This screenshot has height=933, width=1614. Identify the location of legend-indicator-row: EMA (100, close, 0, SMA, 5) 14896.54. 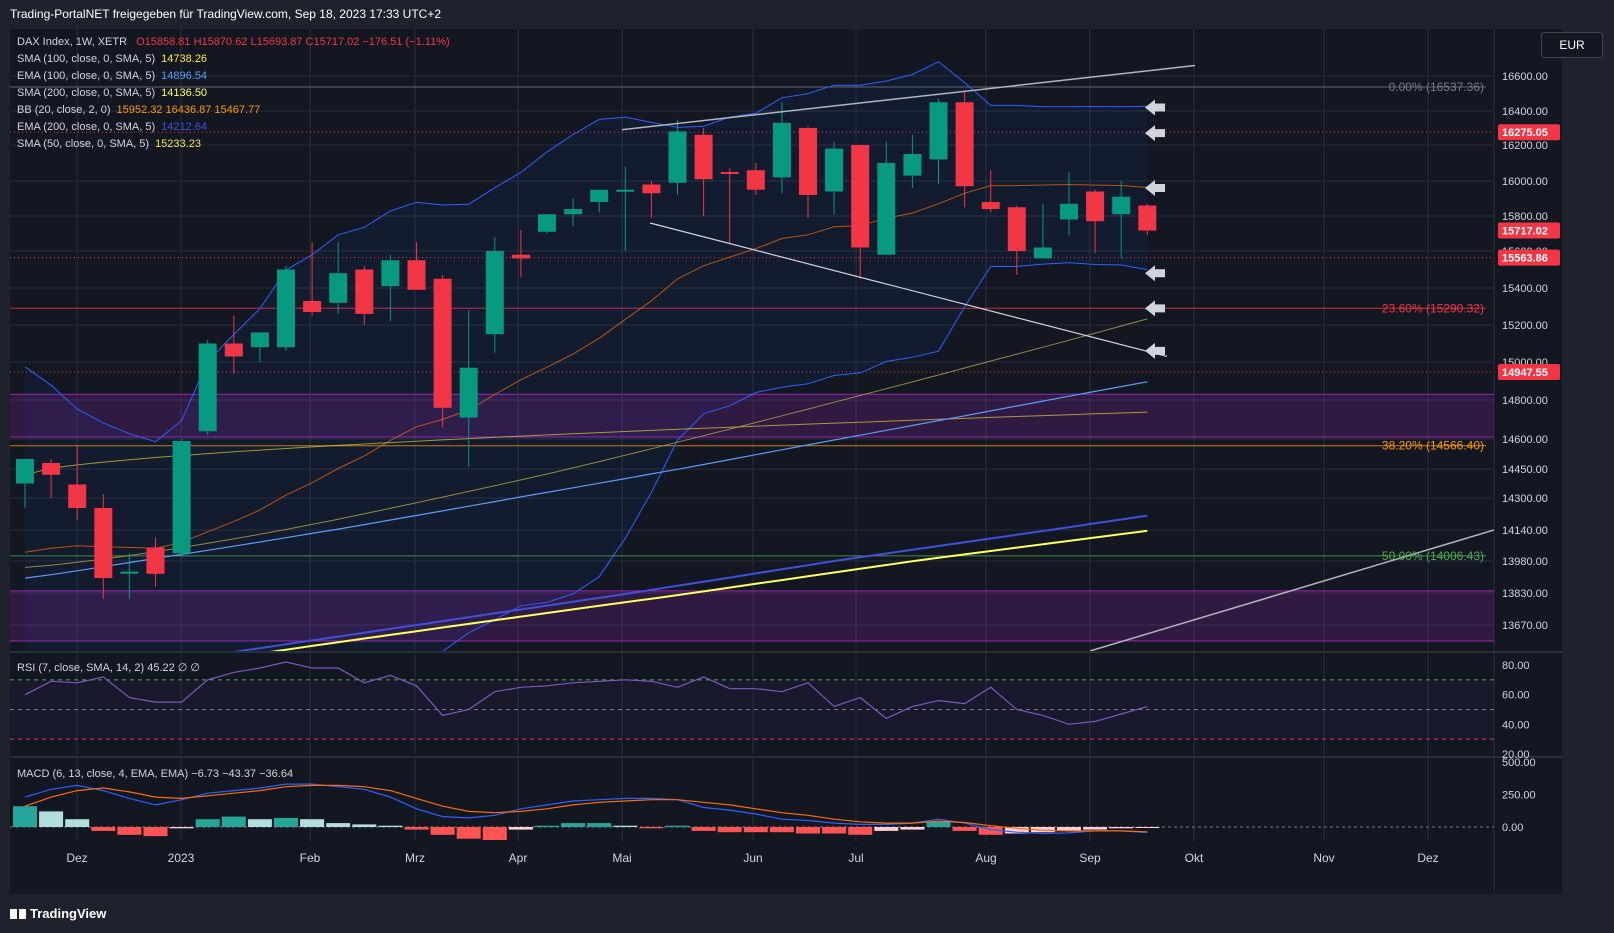
(233, 76).